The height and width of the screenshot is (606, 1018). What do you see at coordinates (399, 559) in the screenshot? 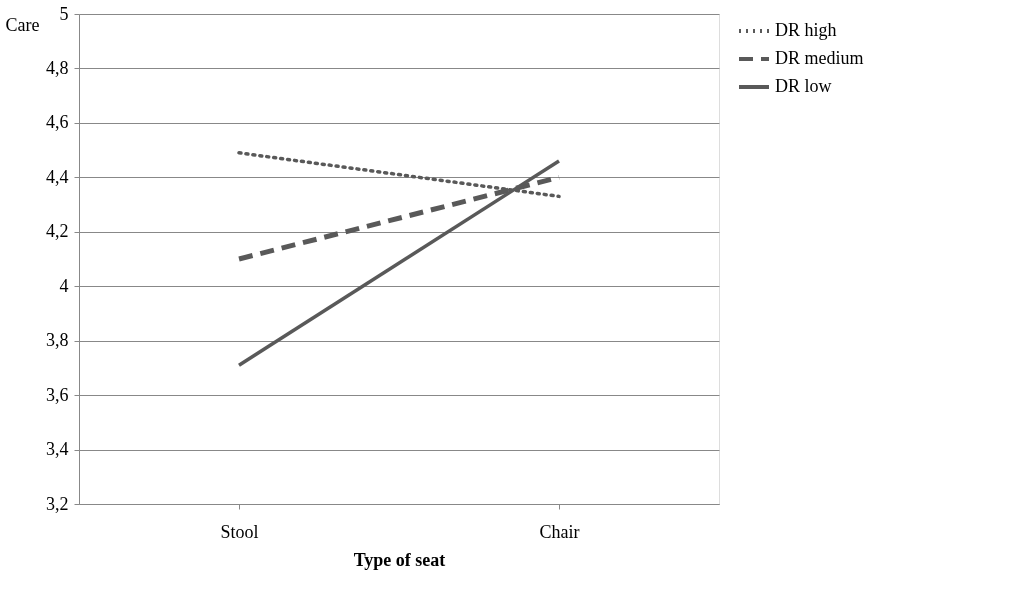
I see `x-axis-title: Type of seat` at bounding box center [399, 559].